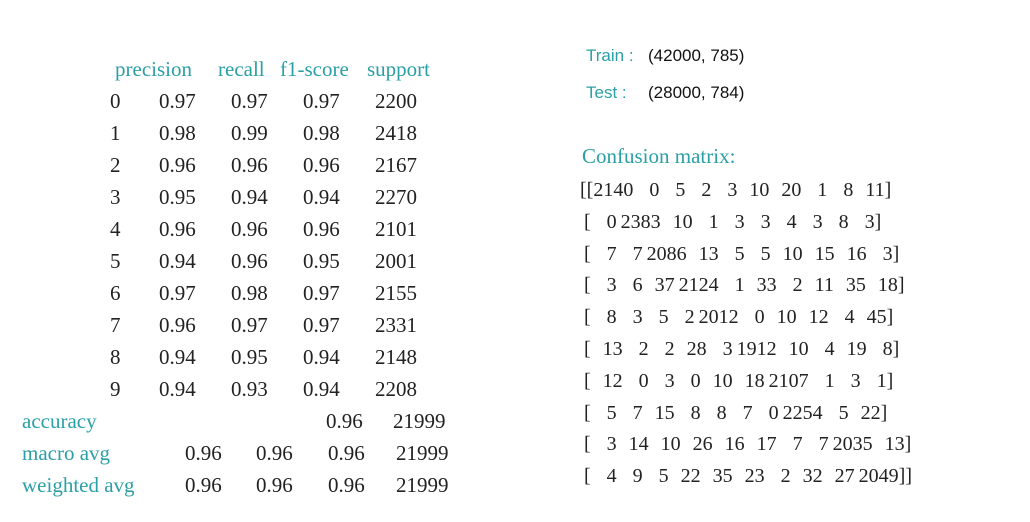  What do you see at coordinates (419, 421) in the screenshot?
I see `accuracy-support: 21999` at bounding box center [419, 421].